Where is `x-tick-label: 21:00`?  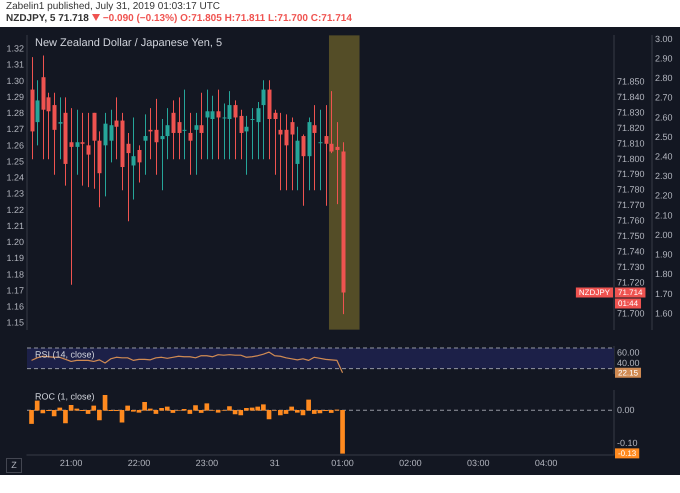
x-tick-label: 21:00 is located at coordinates (71, 463).